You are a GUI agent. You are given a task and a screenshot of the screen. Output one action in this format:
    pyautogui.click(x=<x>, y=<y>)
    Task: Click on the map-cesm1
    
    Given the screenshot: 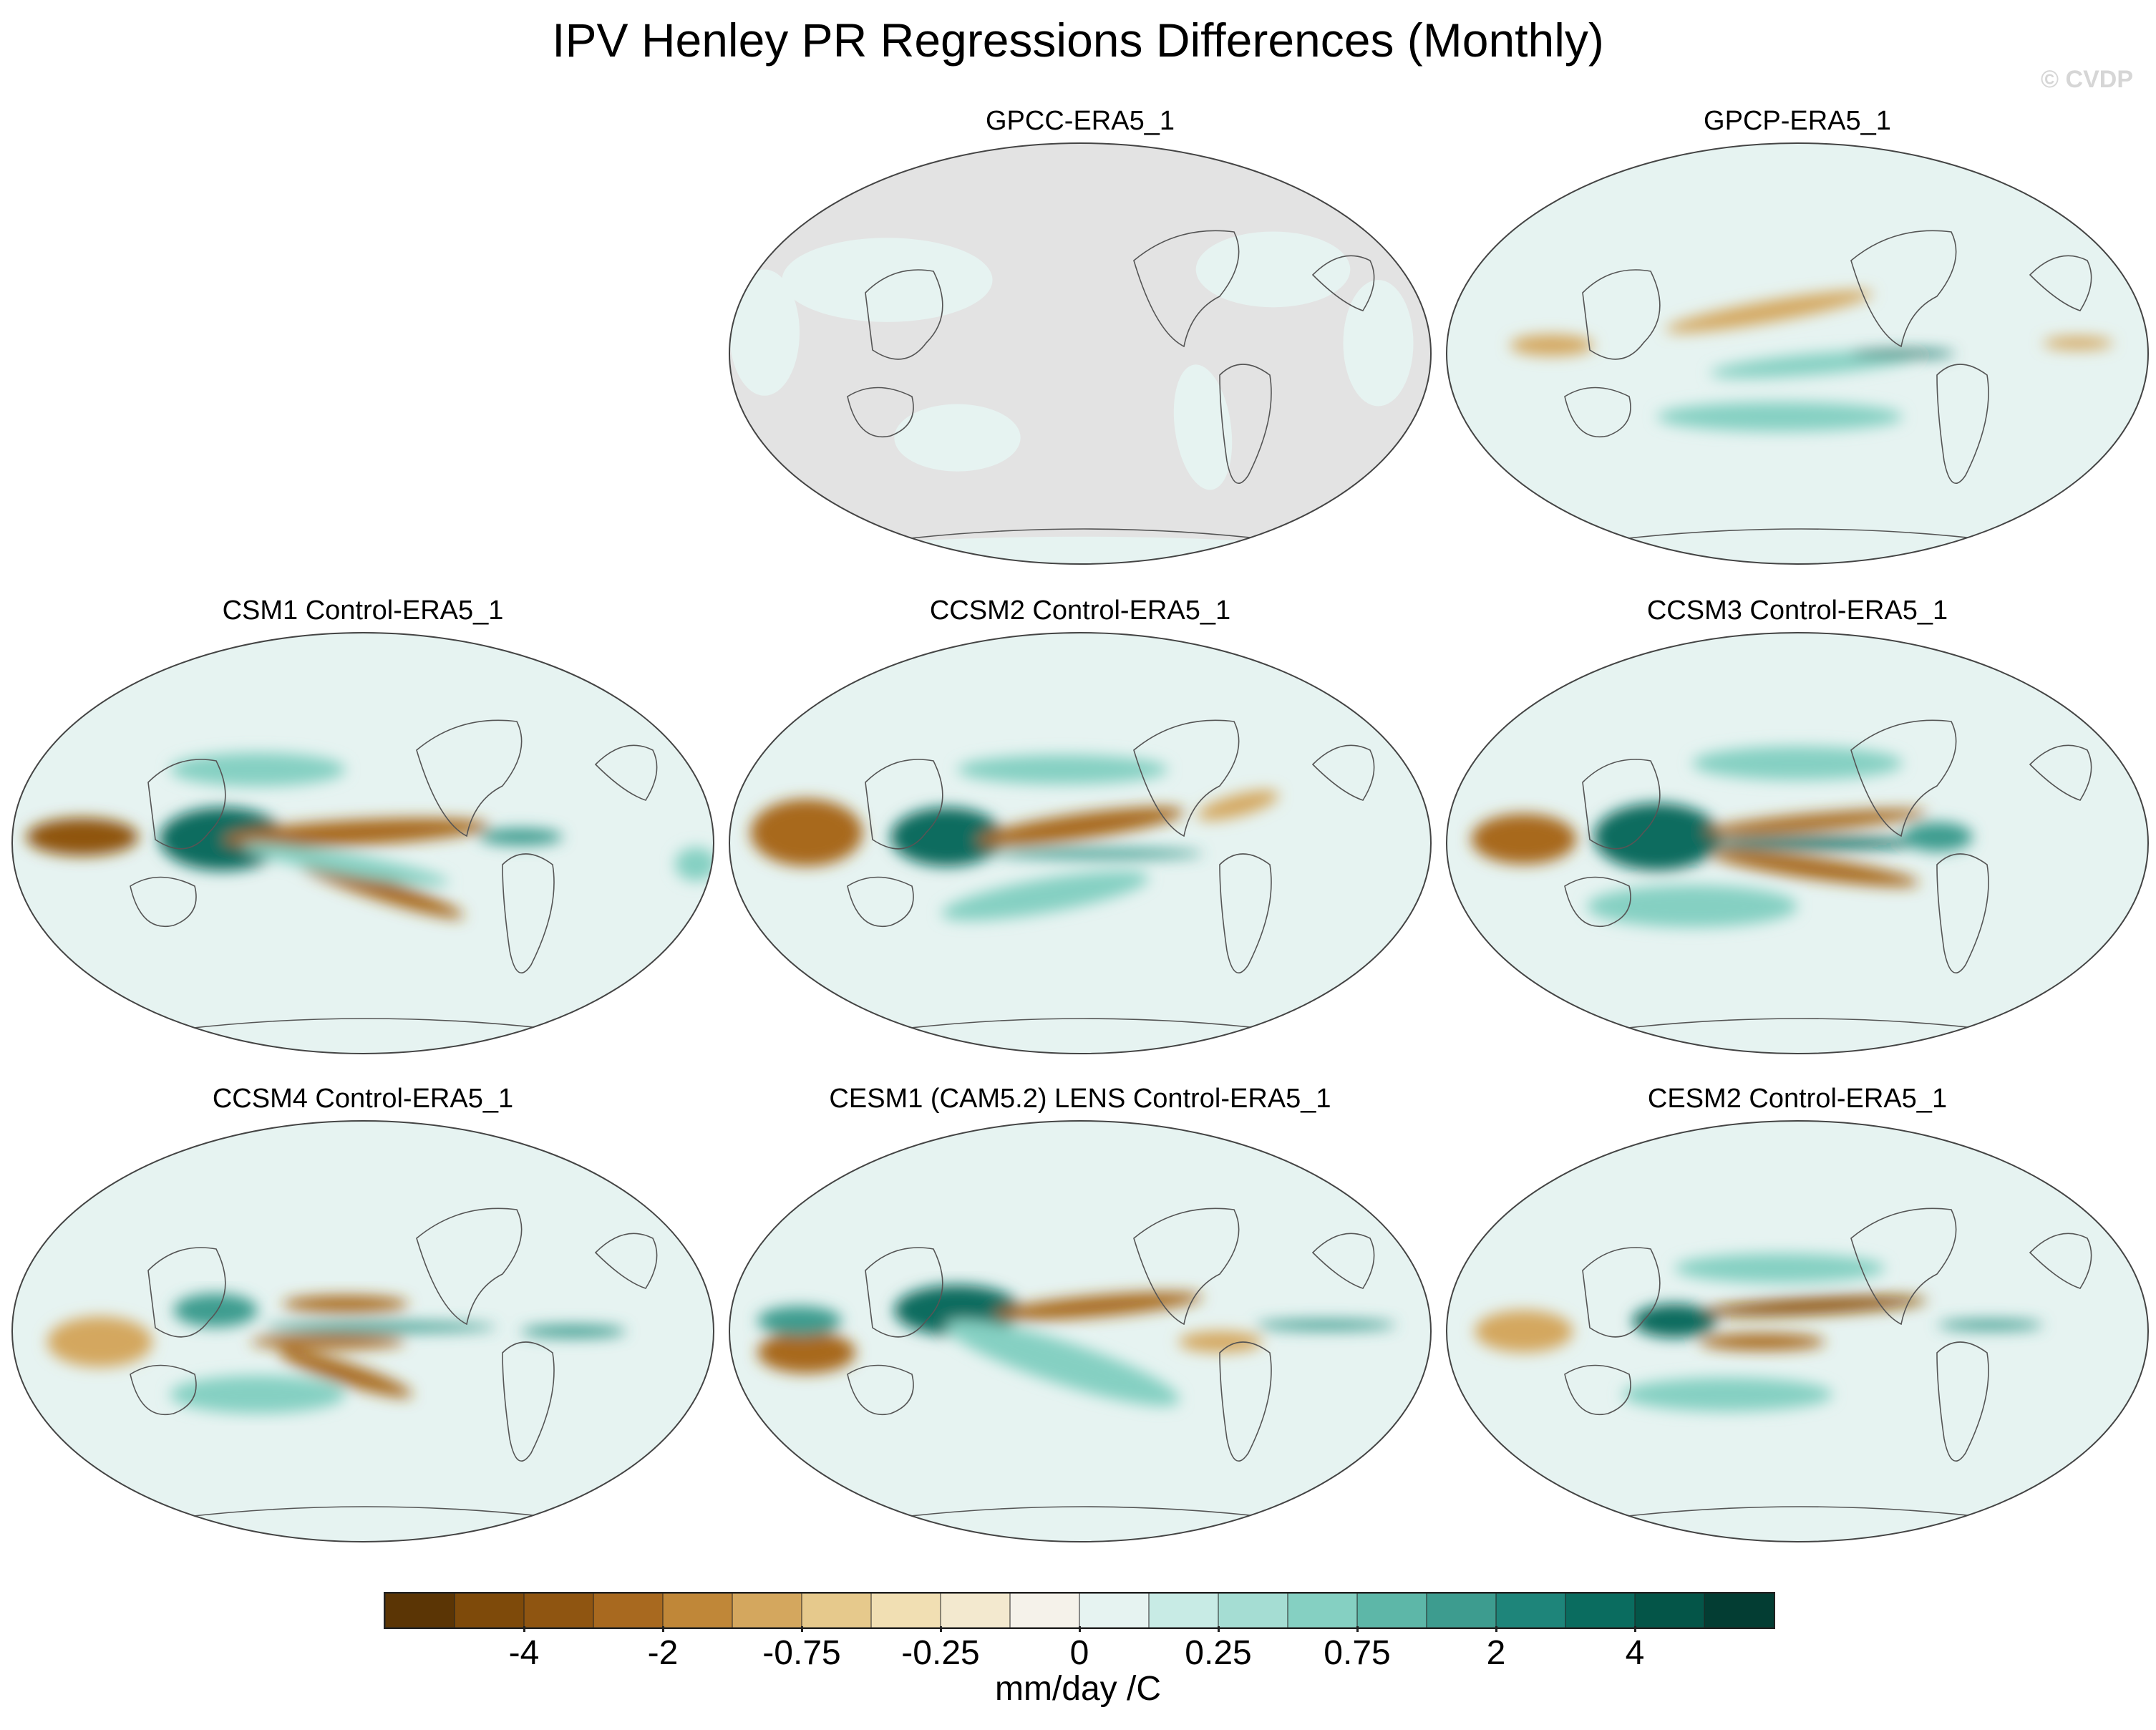 What is the action you would take?
    pyautogui.click(x=1080, y=1331)
    